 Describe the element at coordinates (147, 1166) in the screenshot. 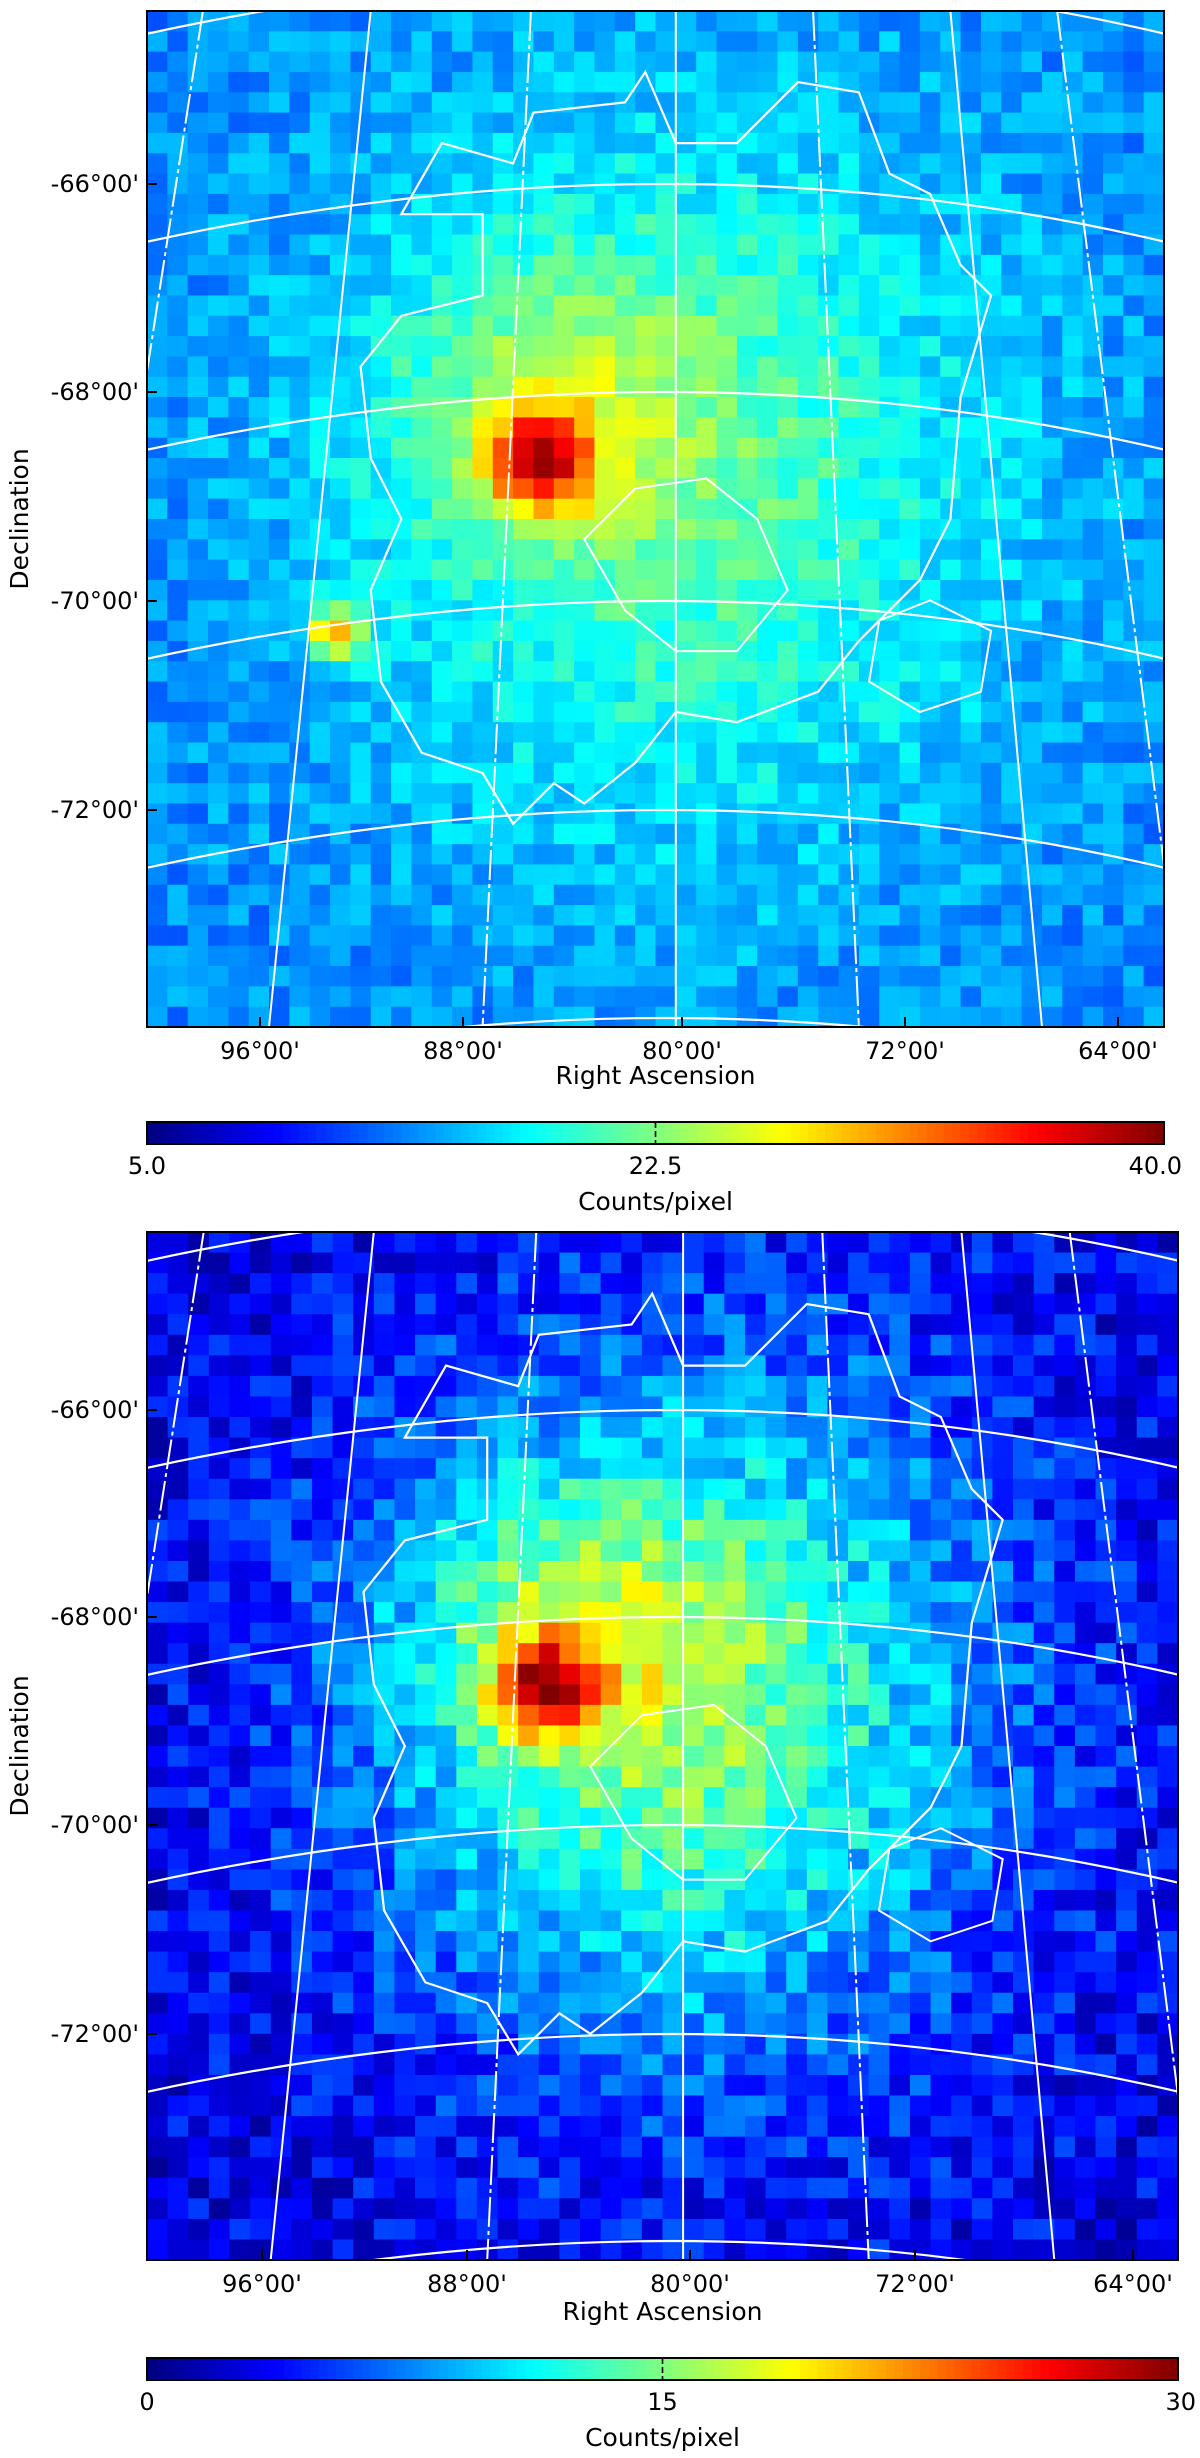

I see `colorbar-tick-label: 5.0` at that location.